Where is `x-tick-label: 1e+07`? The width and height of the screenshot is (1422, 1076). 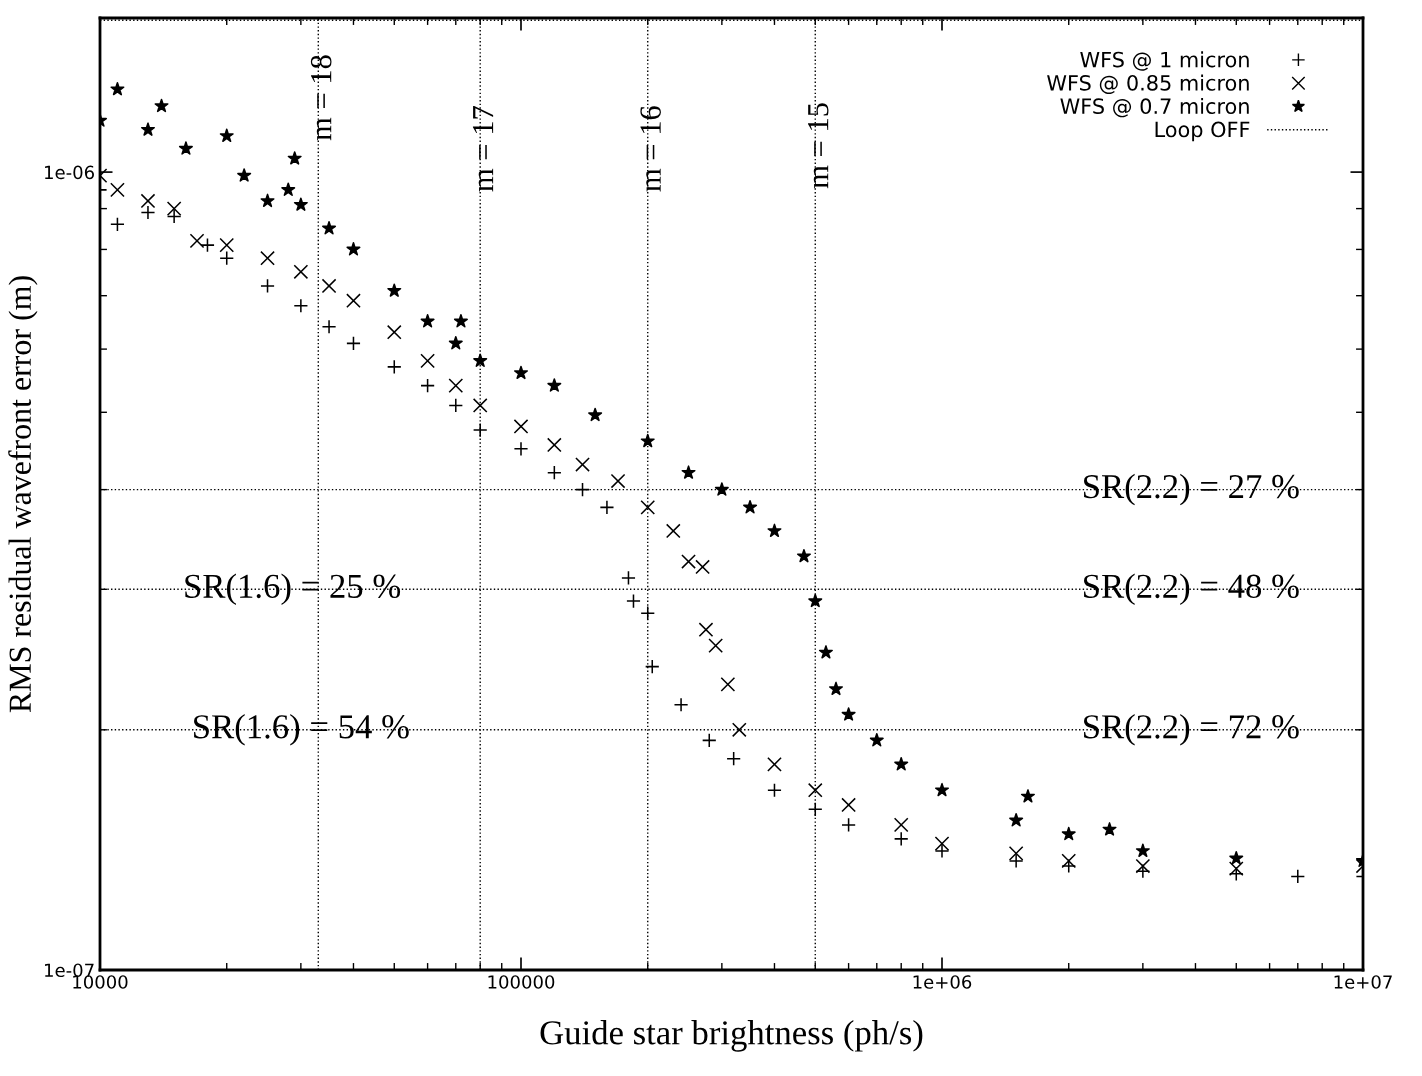
x-tick-label: 1e+07 is located at coordinates (1363, 982).